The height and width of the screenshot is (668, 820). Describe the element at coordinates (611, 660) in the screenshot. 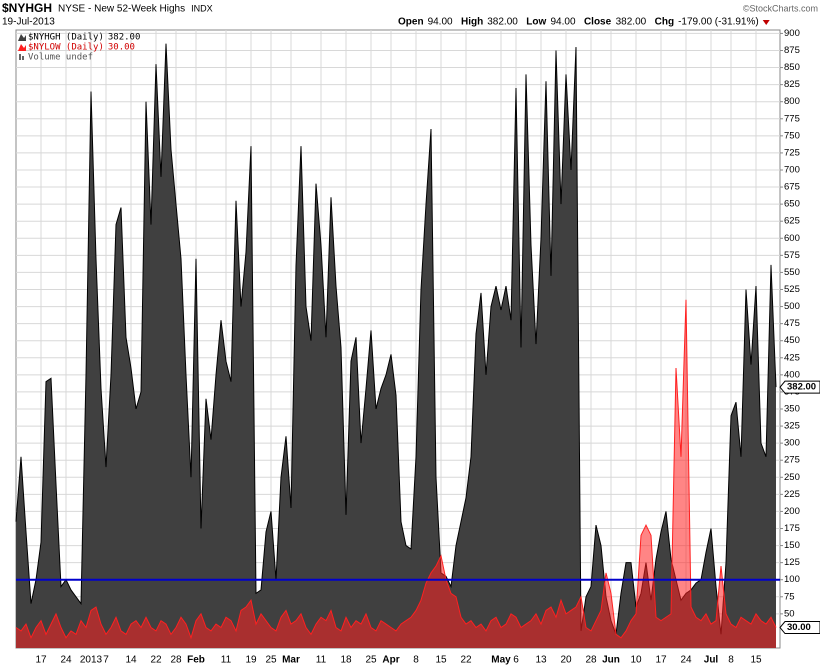

I see `x-tick-label: Jun` at that location.